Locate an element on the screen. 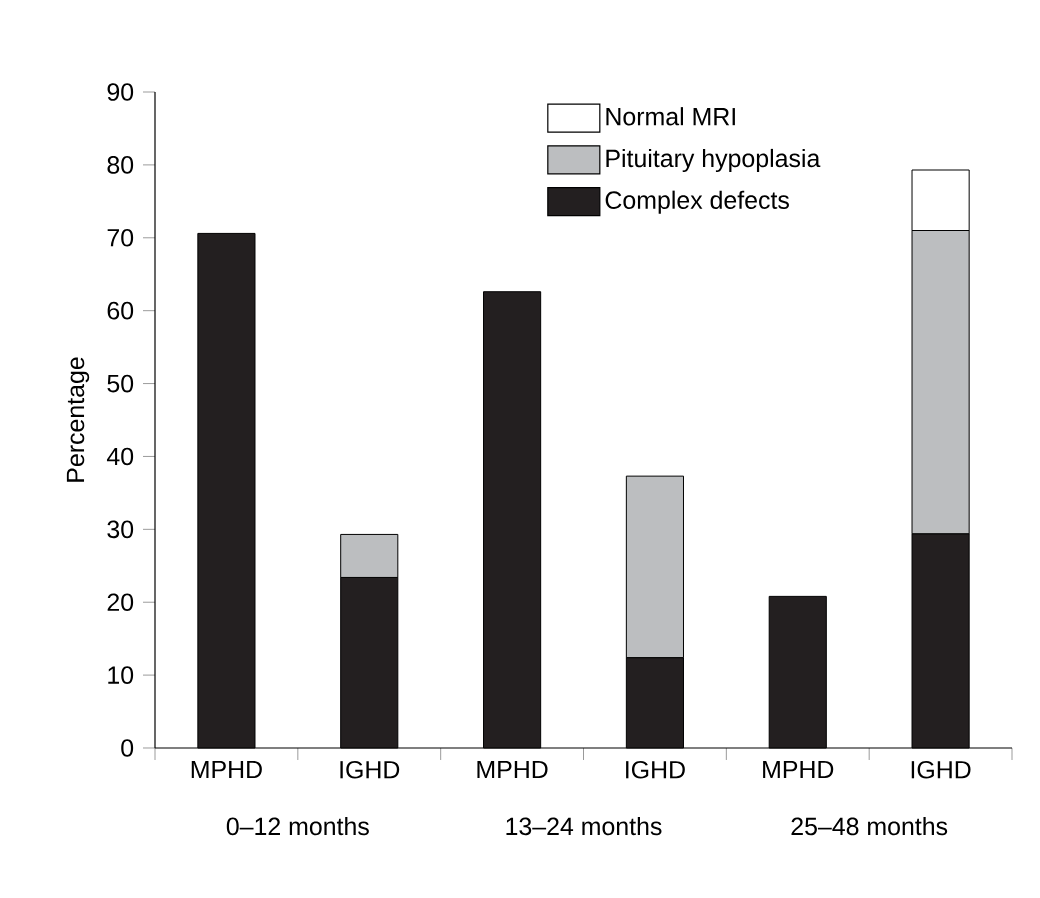 The height and width of the screenshot is (898, 1040). y-tick-label: 30 is located at coordinates (120, 529).